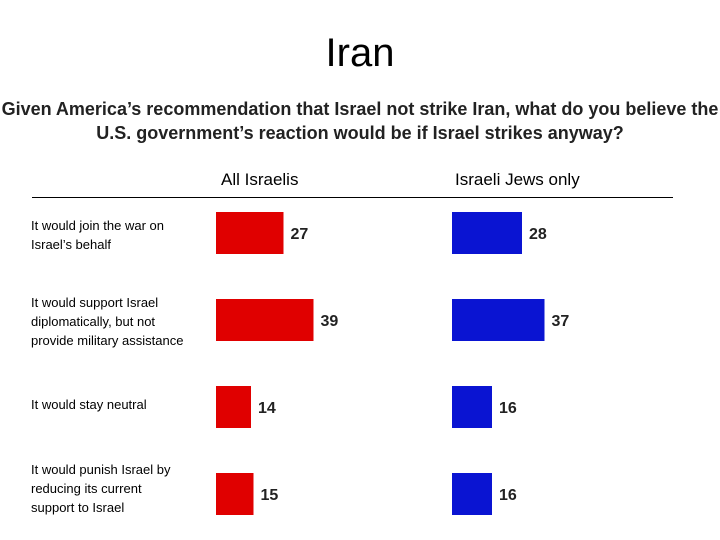 This screenshot has height=540, width=720. What do you see at coordinates (95, 302) in the screenshot?
I see `category-label-line: It would support Israel` at bounding box center [95, 302].